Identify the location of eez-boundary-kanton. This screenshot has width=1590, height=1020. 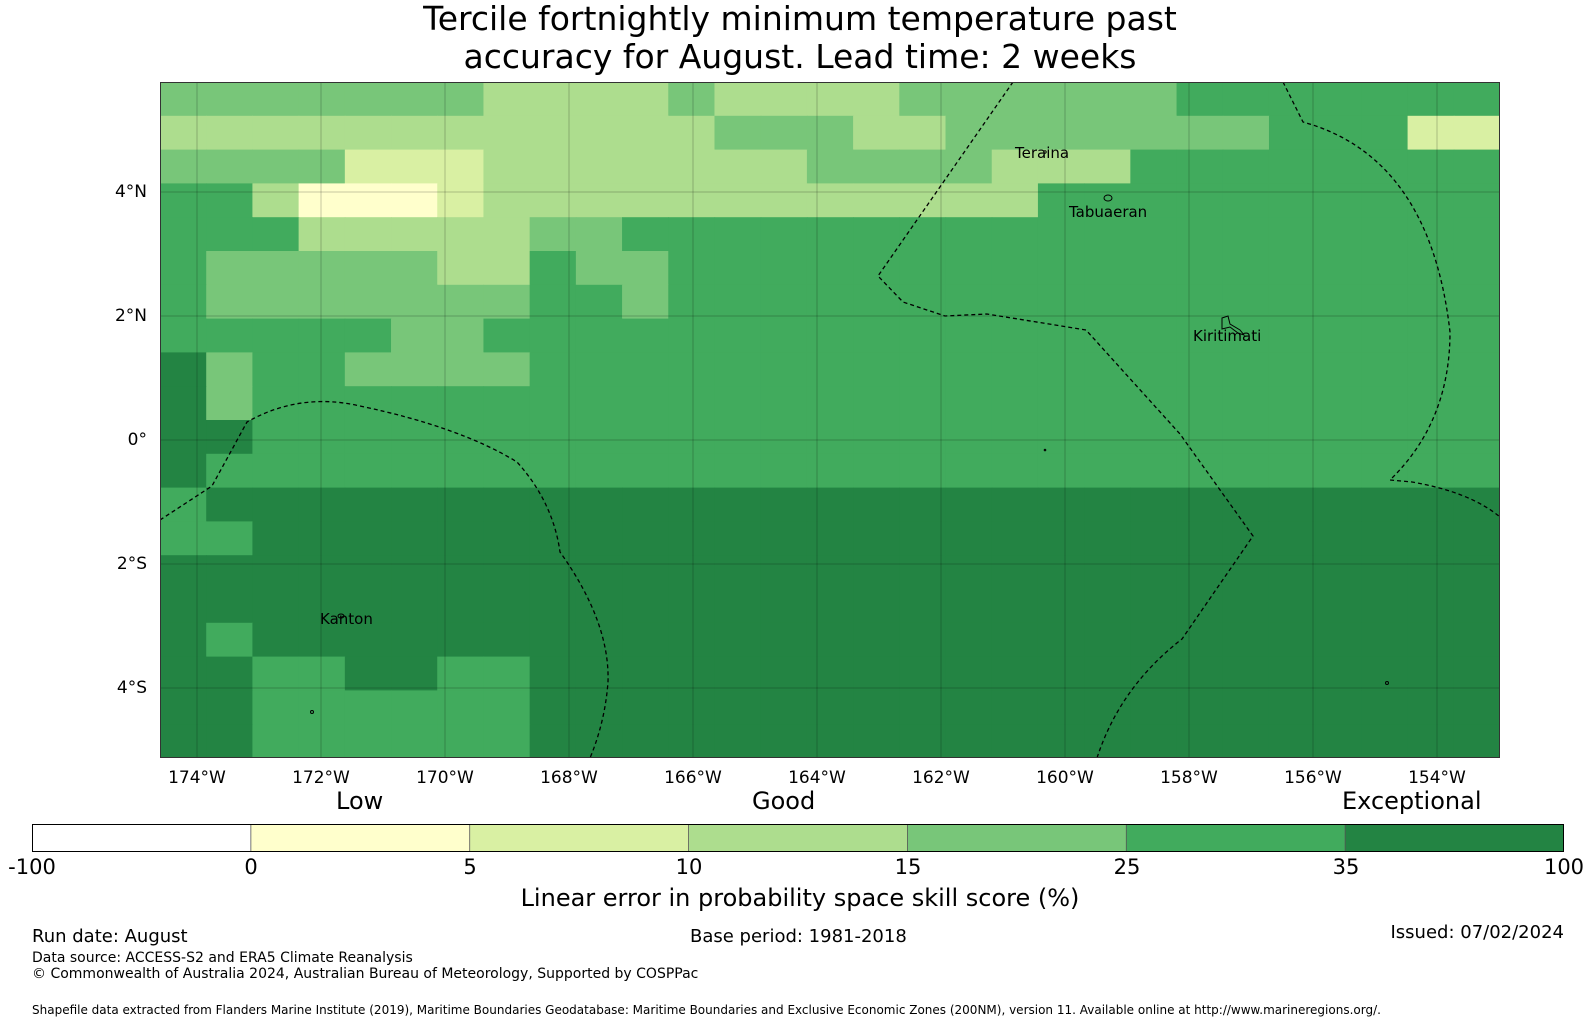
(384, 579).